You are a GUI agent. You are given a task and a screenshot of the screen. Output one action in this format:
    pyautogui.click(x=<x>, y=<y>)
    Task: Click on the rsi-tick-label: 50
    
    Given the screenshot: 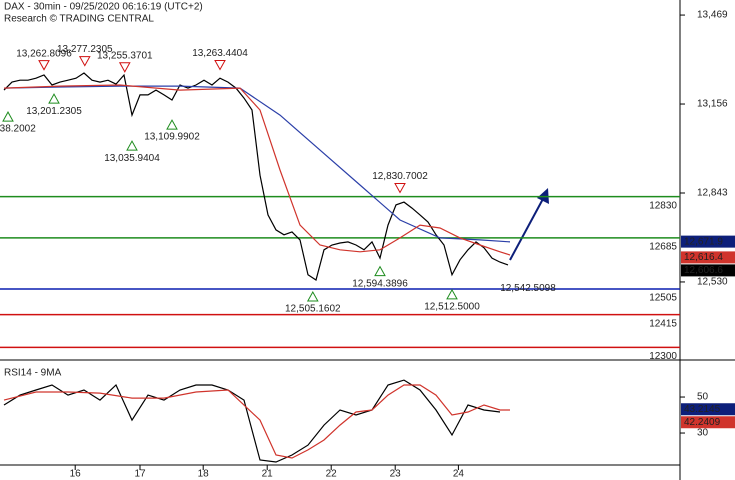 What is the action you would take?
    pyautogui.click(x=703, y=397)
    